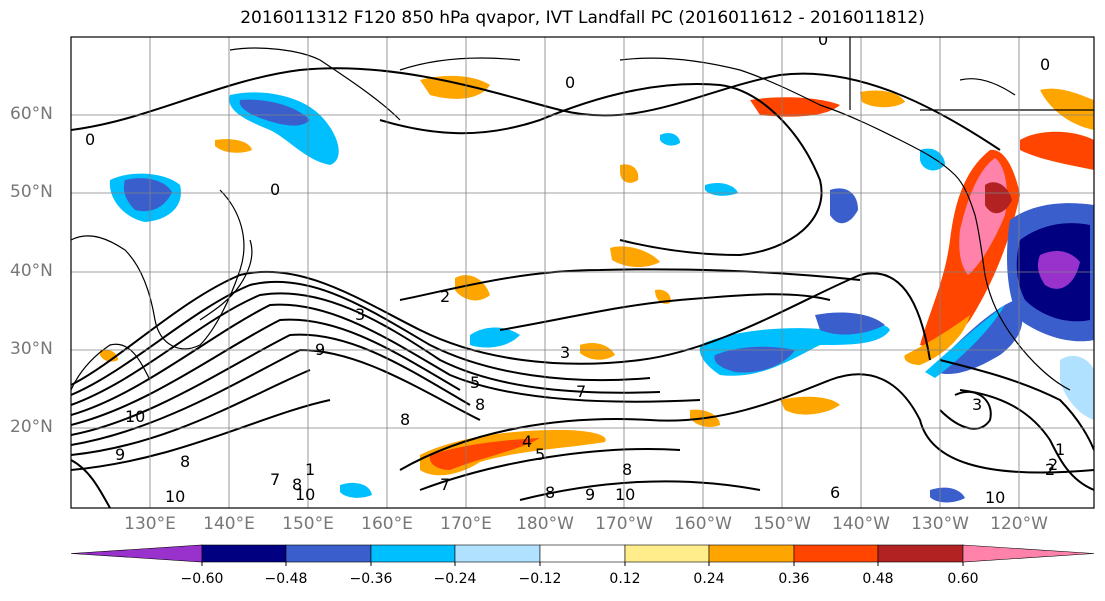  Describe the element at coordinates (1019, 524) in the screenshot. I see `lon-label: 120°W` at that location.